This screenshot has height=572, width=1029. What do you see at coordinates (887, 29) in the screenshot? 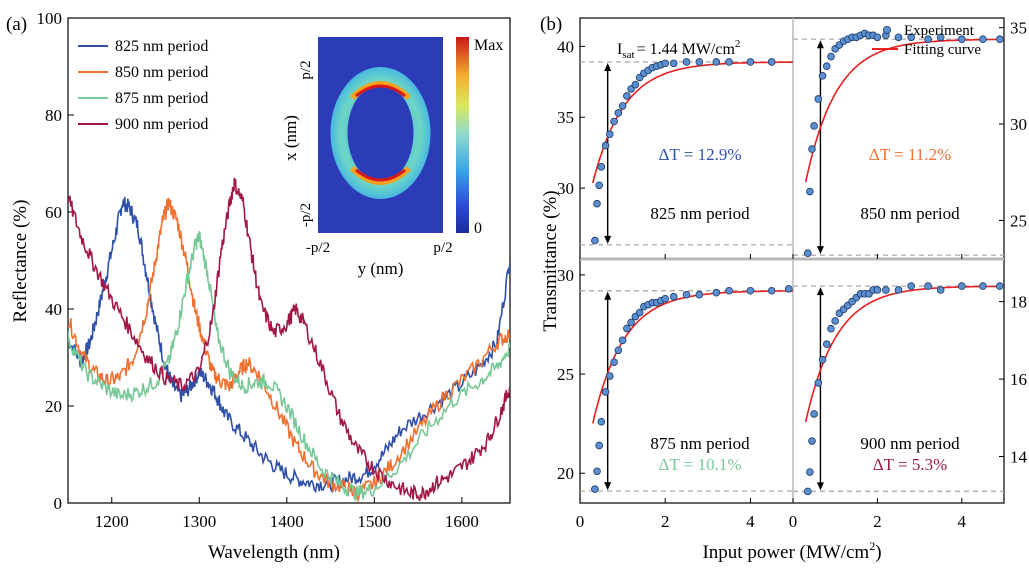
I see `legend-experiment-marker` at bounding box center [887, 29].